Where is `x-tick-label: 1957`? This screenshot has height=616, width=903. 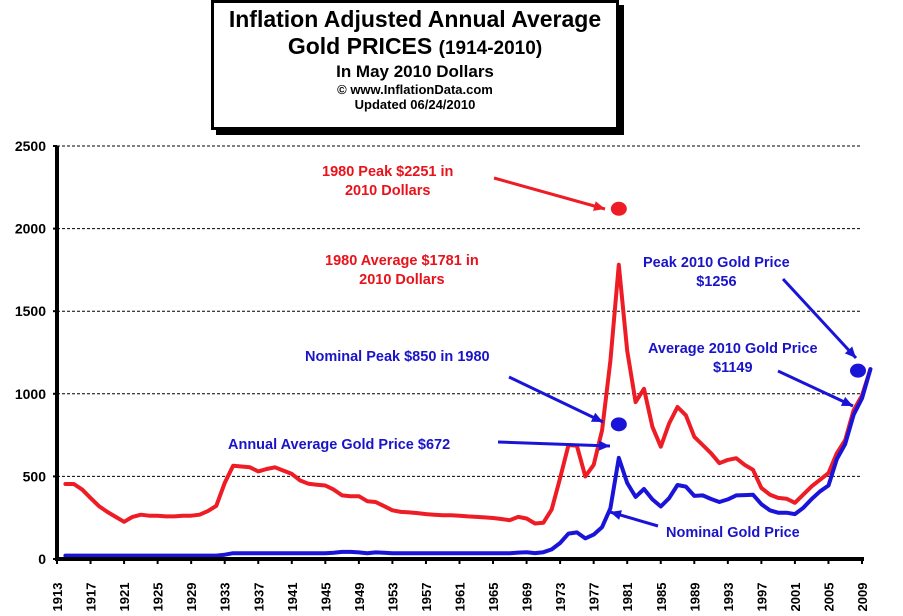
x-tick-label: 1957 is located at coordinates (426, 597).